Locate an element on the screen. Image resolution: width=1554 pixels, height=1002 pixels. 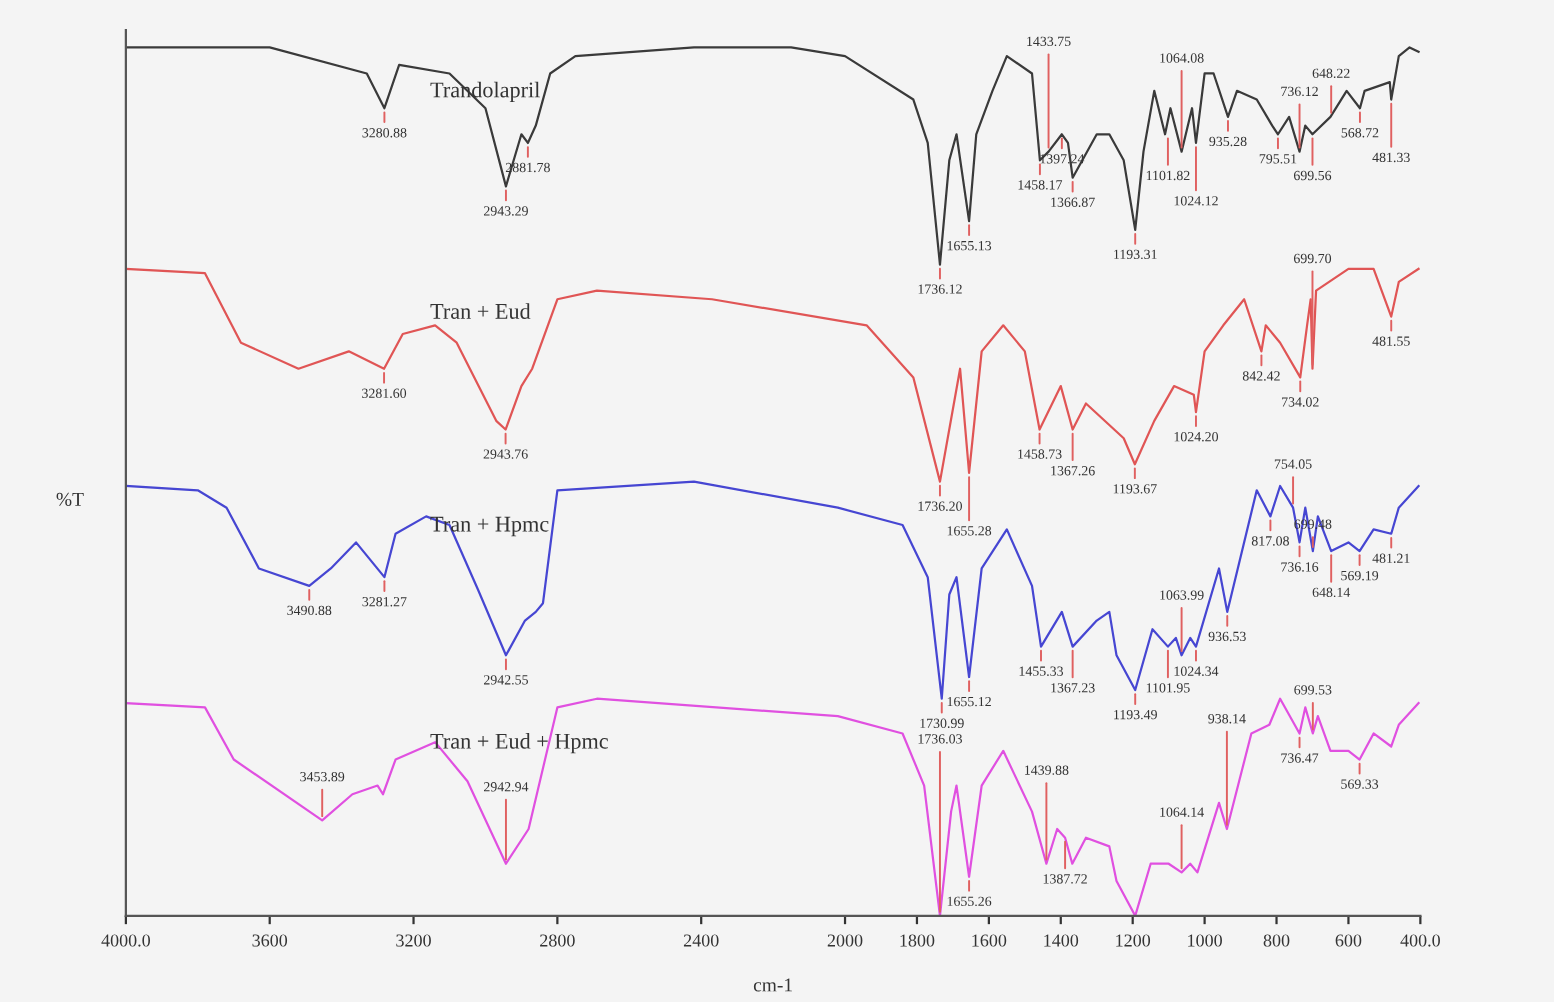
x-tick-label: 4000.0 is located at coordinates (126, 940).